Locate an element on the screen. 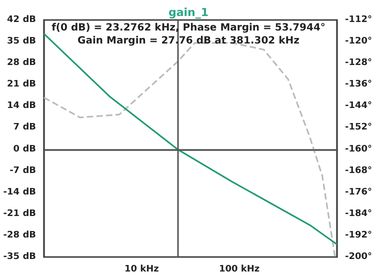 The height and width of the screenshot is (275, 377). y-tick-label: -7 dB is located at coordinates (23, 171).